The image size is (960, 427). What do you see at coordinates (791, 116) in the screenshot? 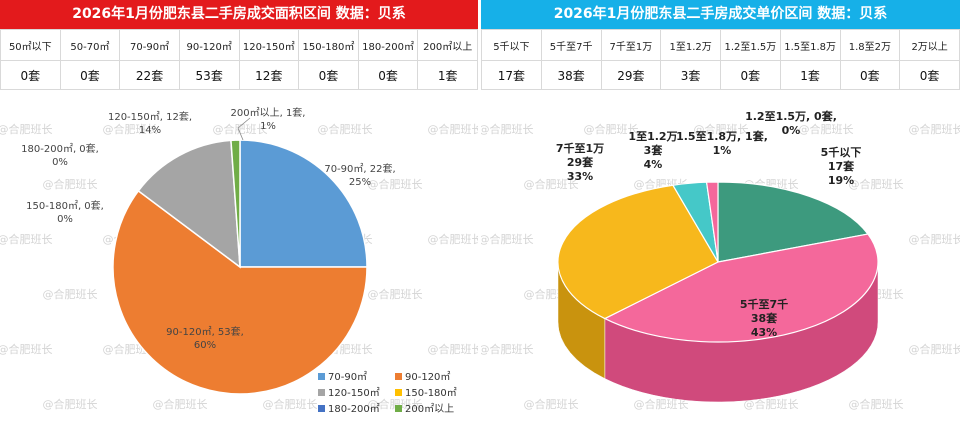
I see `pie-data-label: 1.2至1.5万, 0套,` at bounding box center [791, 116].